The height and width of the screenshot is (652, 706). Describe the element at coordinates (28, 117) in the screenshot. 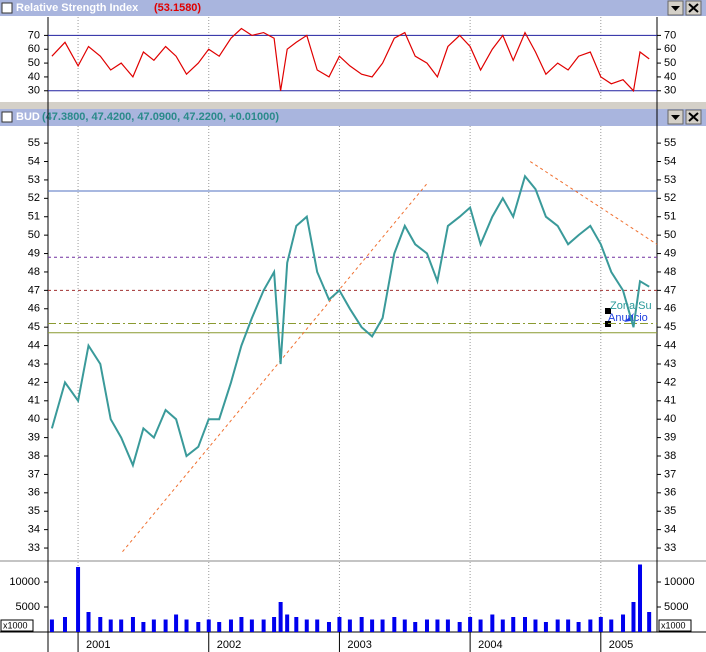

I see `panel-title: BUD` at that location.